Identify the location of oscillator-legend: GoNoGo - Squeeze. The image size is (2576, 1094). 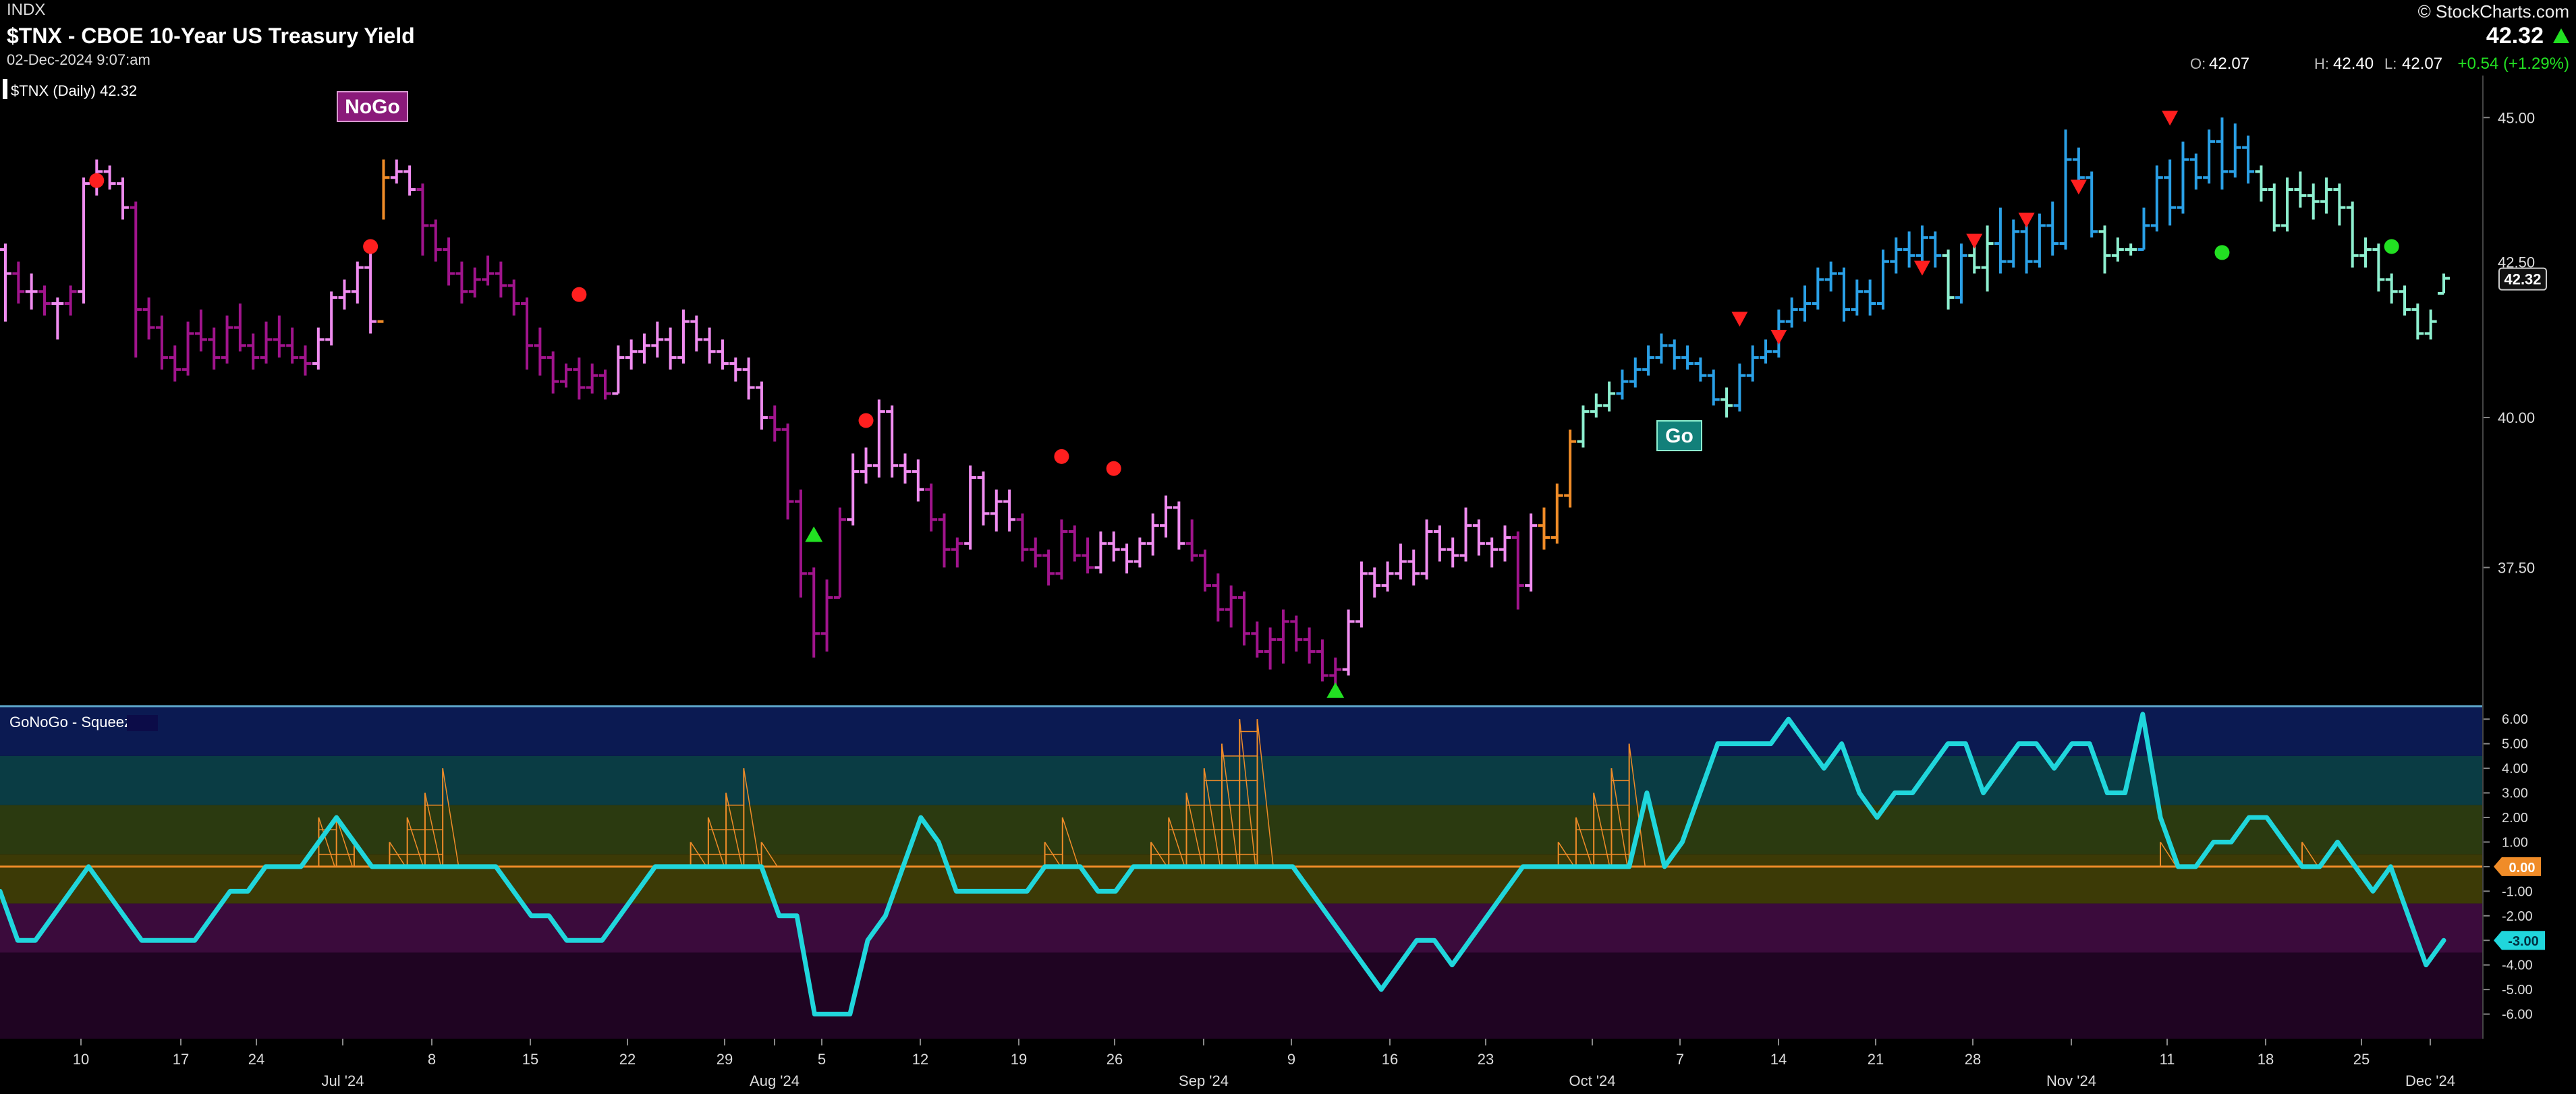
(74, 722).